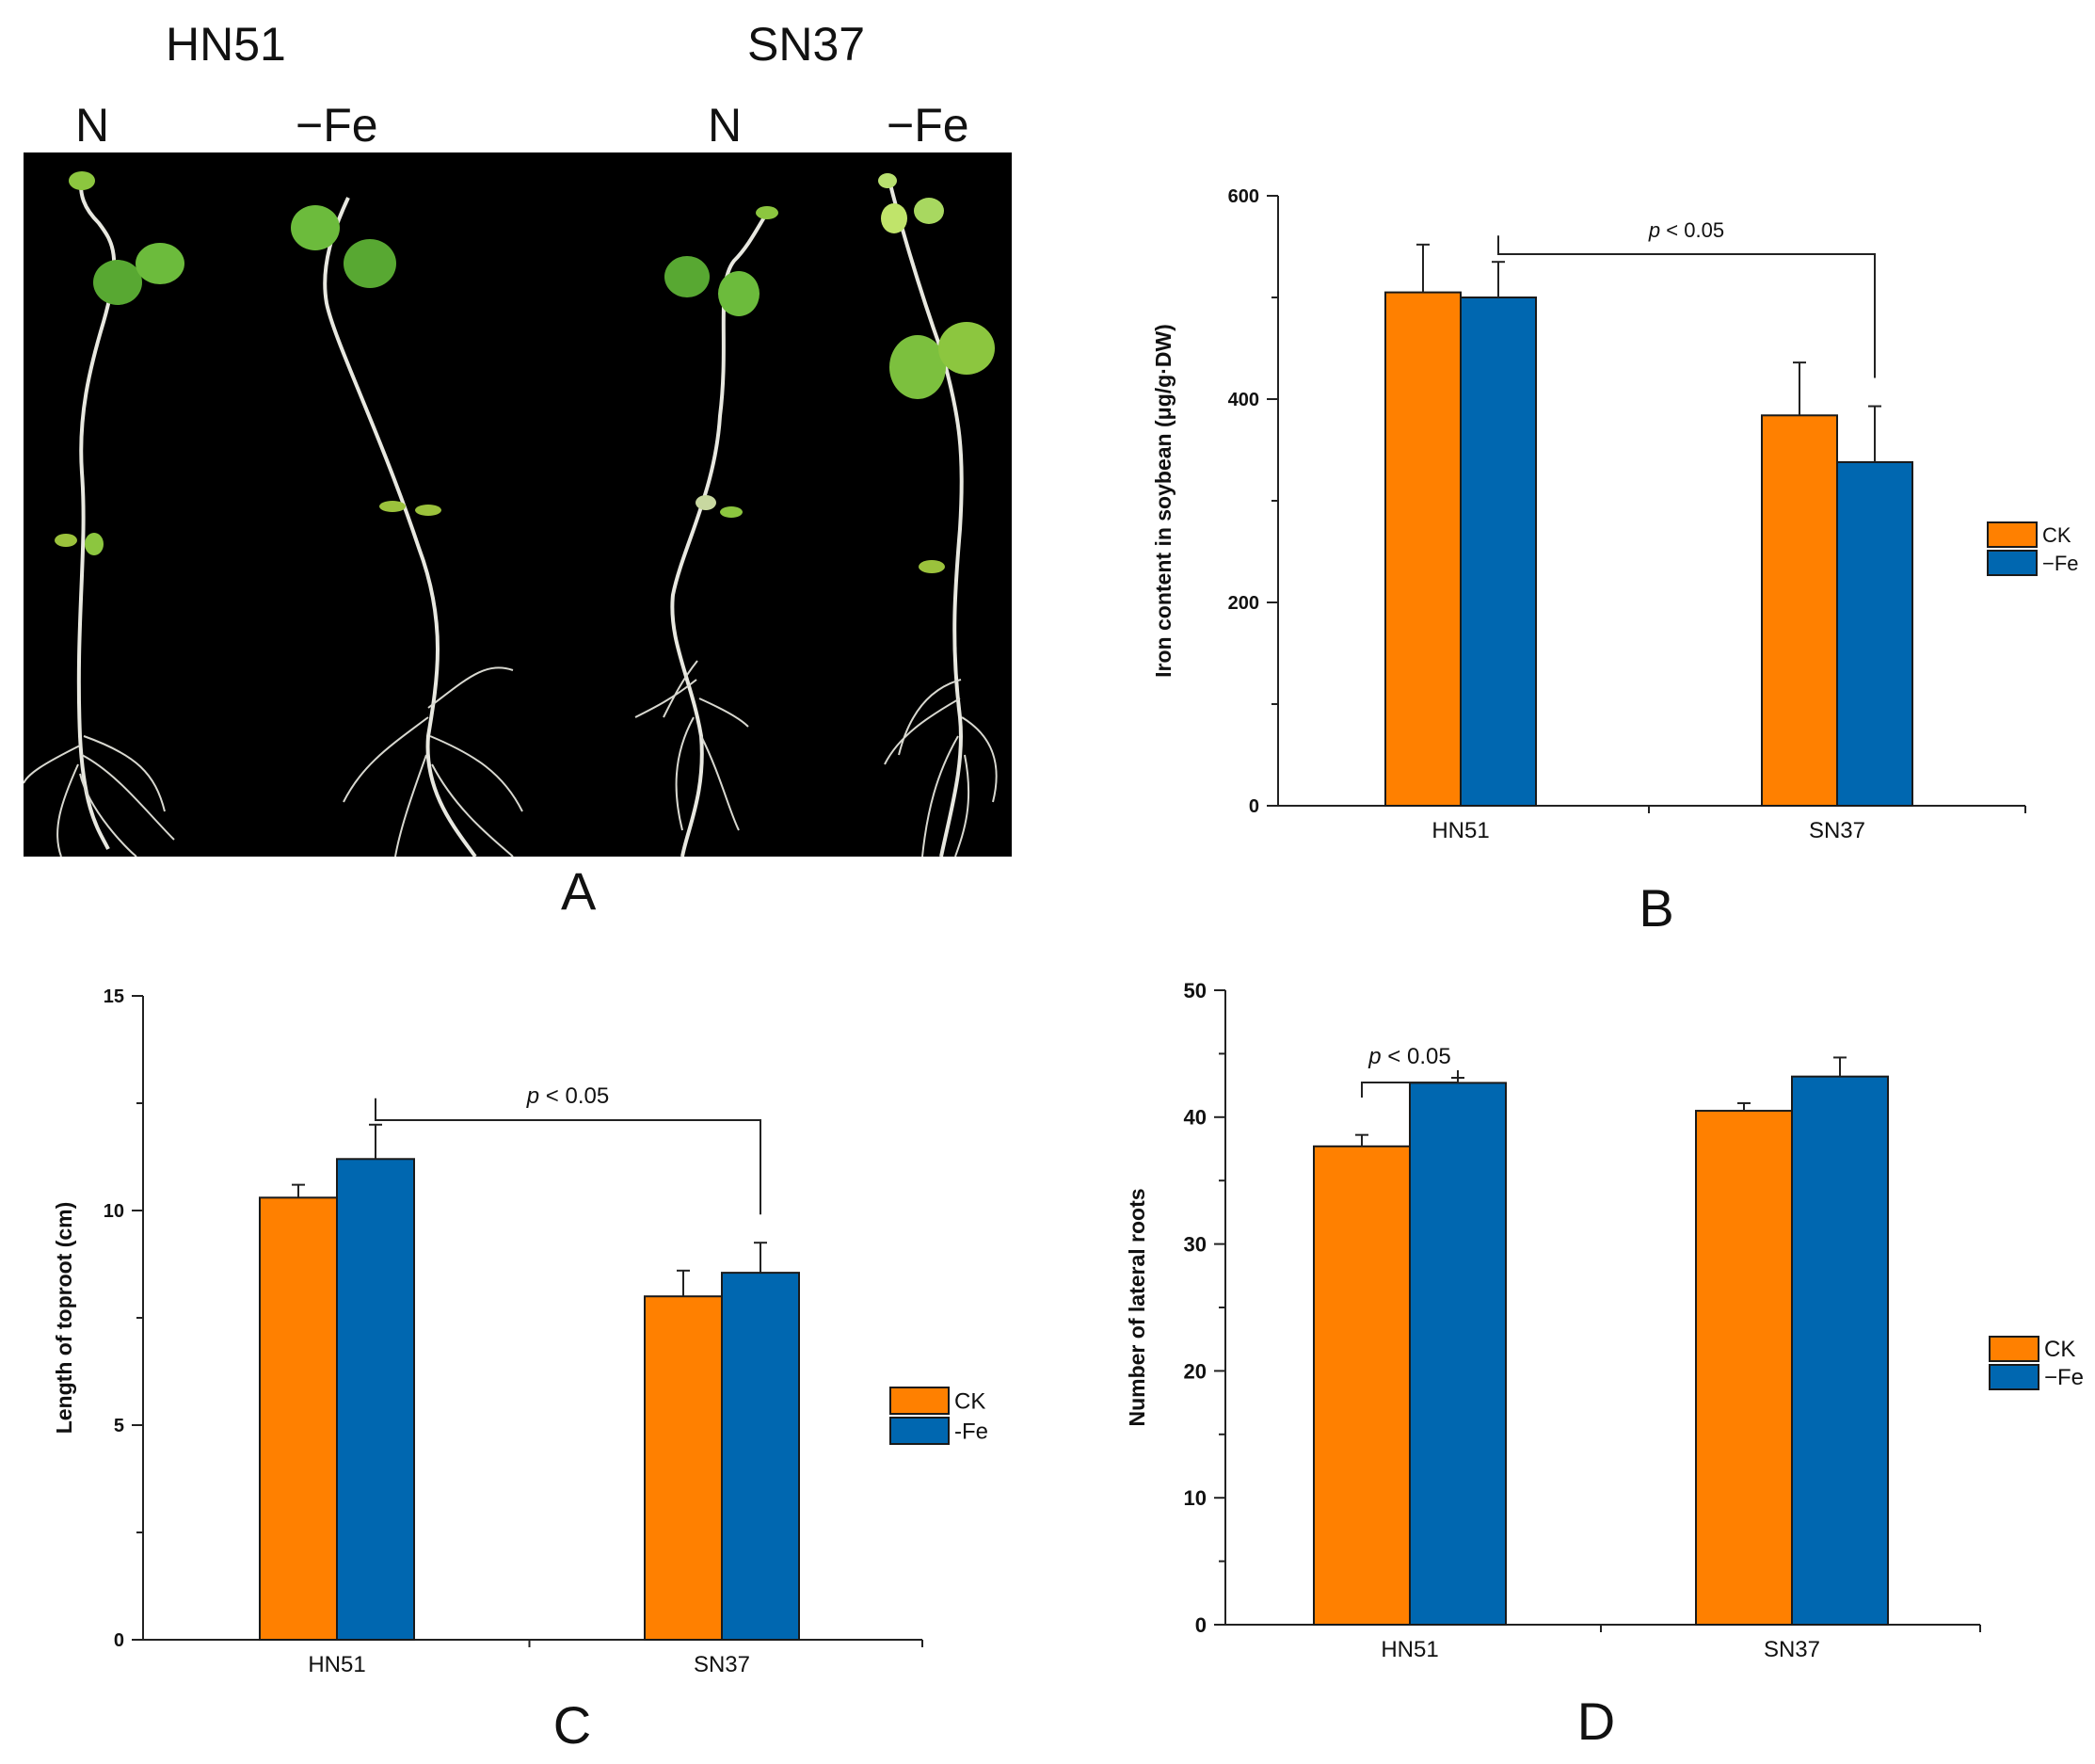 The width and height of the screenshot is (2095, 1764). What do you see at coordinates (407, 527) in the screenshot?
I see `seedling-hn51-fe` at bounding box center [407, 527].